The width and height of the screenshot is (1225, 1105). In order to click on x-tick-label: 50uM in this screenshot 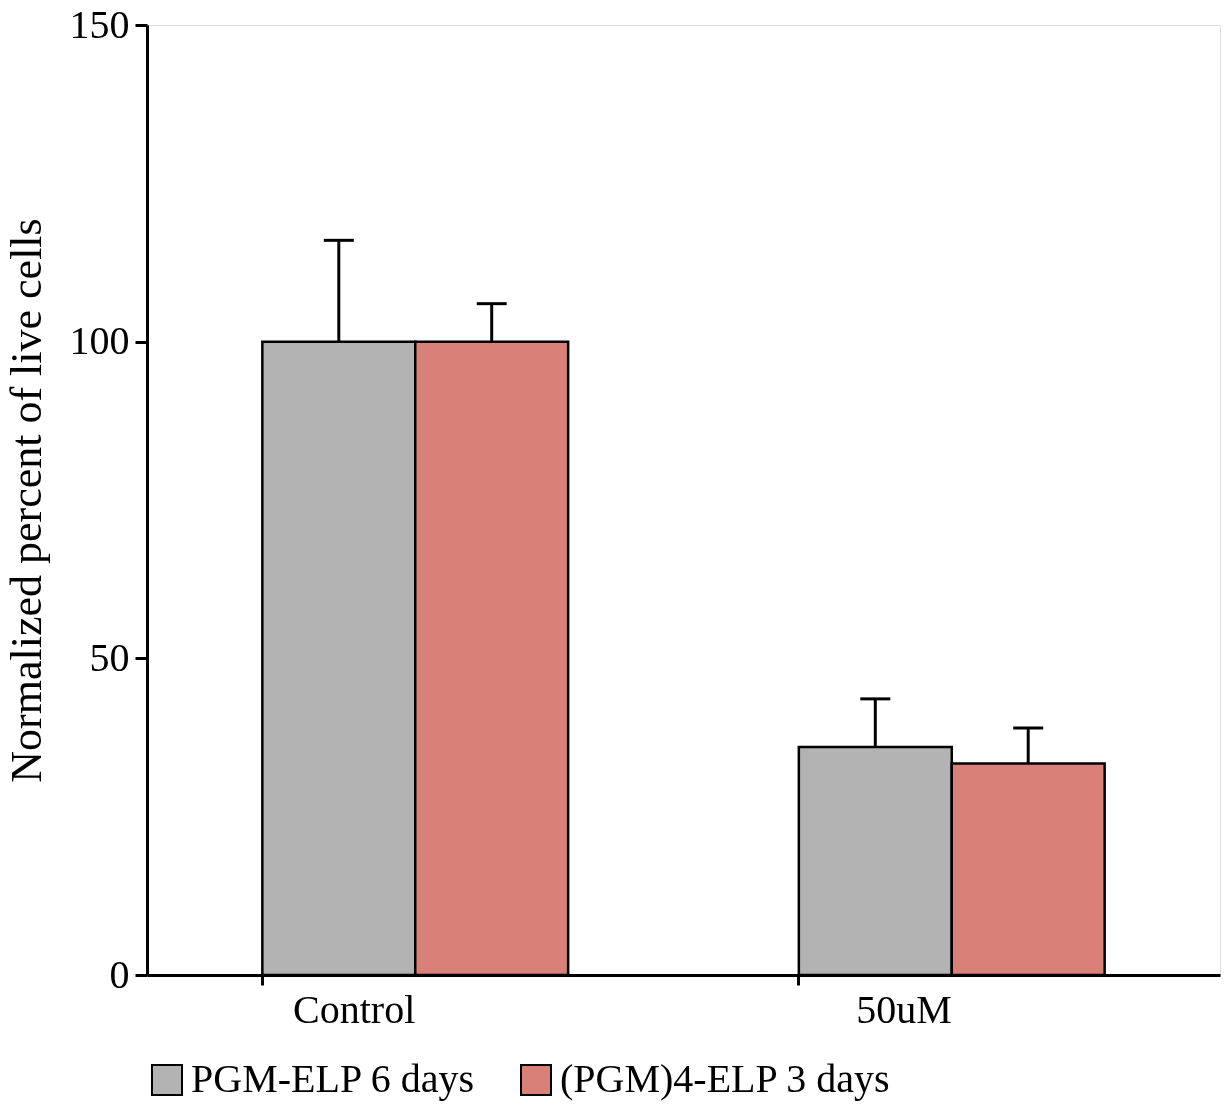, I will do `click(904, 1009)`.